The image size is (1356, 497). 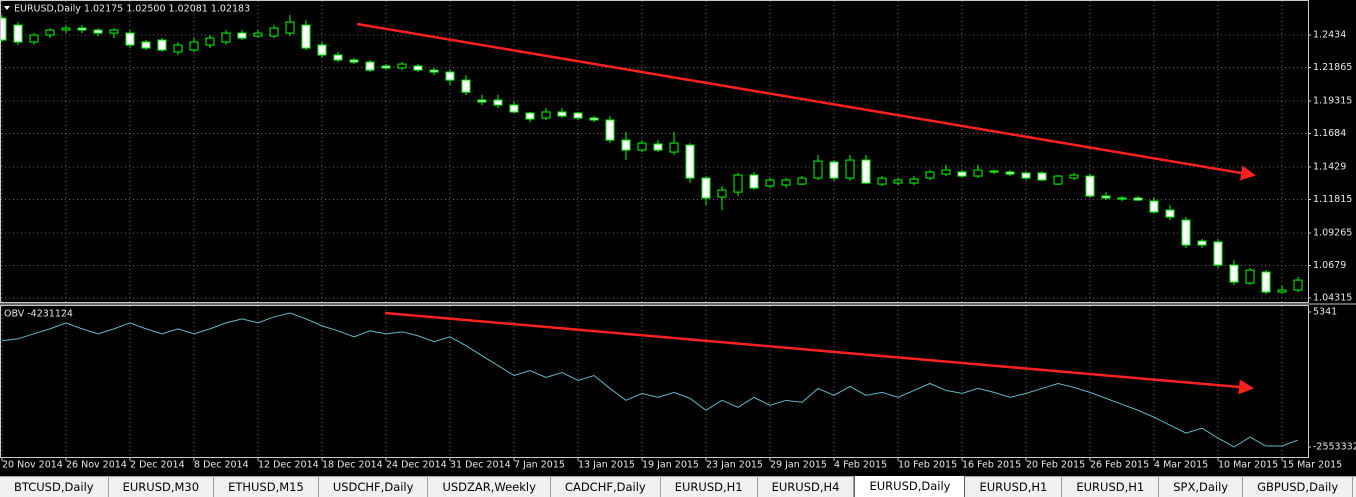 I want to click on y-tick-label: 1.04315, so click(x=1332, y=297).